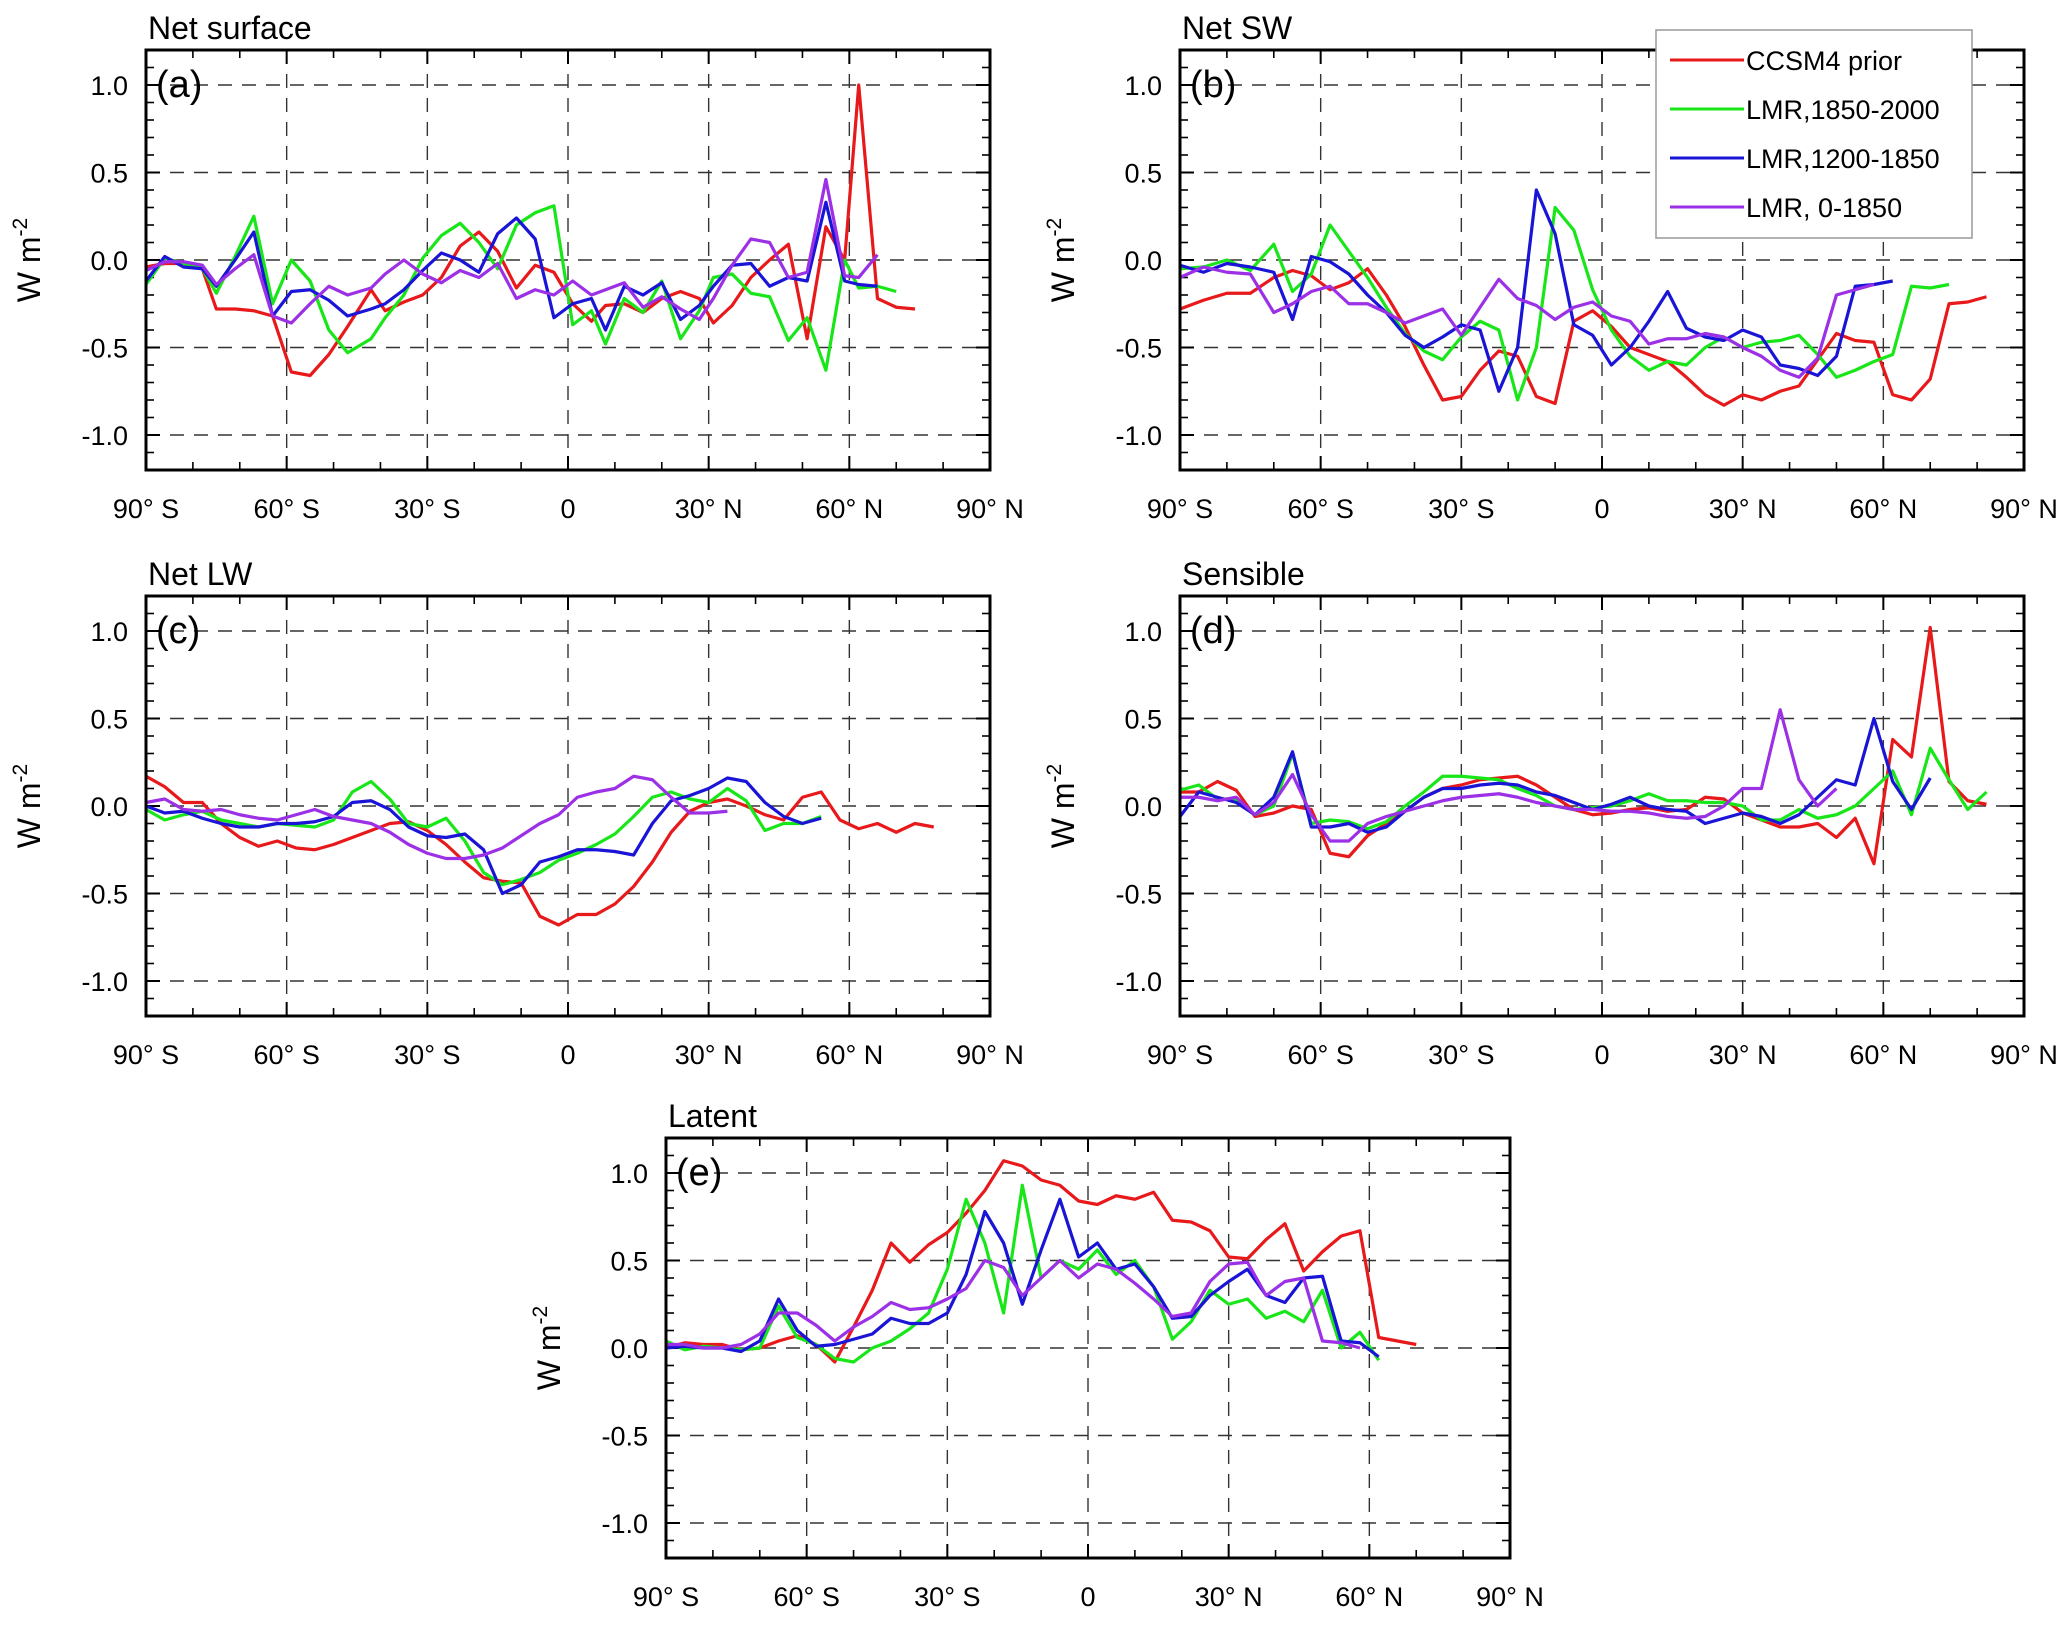 This screenshot has width=2067, height=1644. What do you see at coordinates (1843, 110) in the screenshot?
I see `legend-label: LMR,1850-2000` at bounding box center [1843, 110].